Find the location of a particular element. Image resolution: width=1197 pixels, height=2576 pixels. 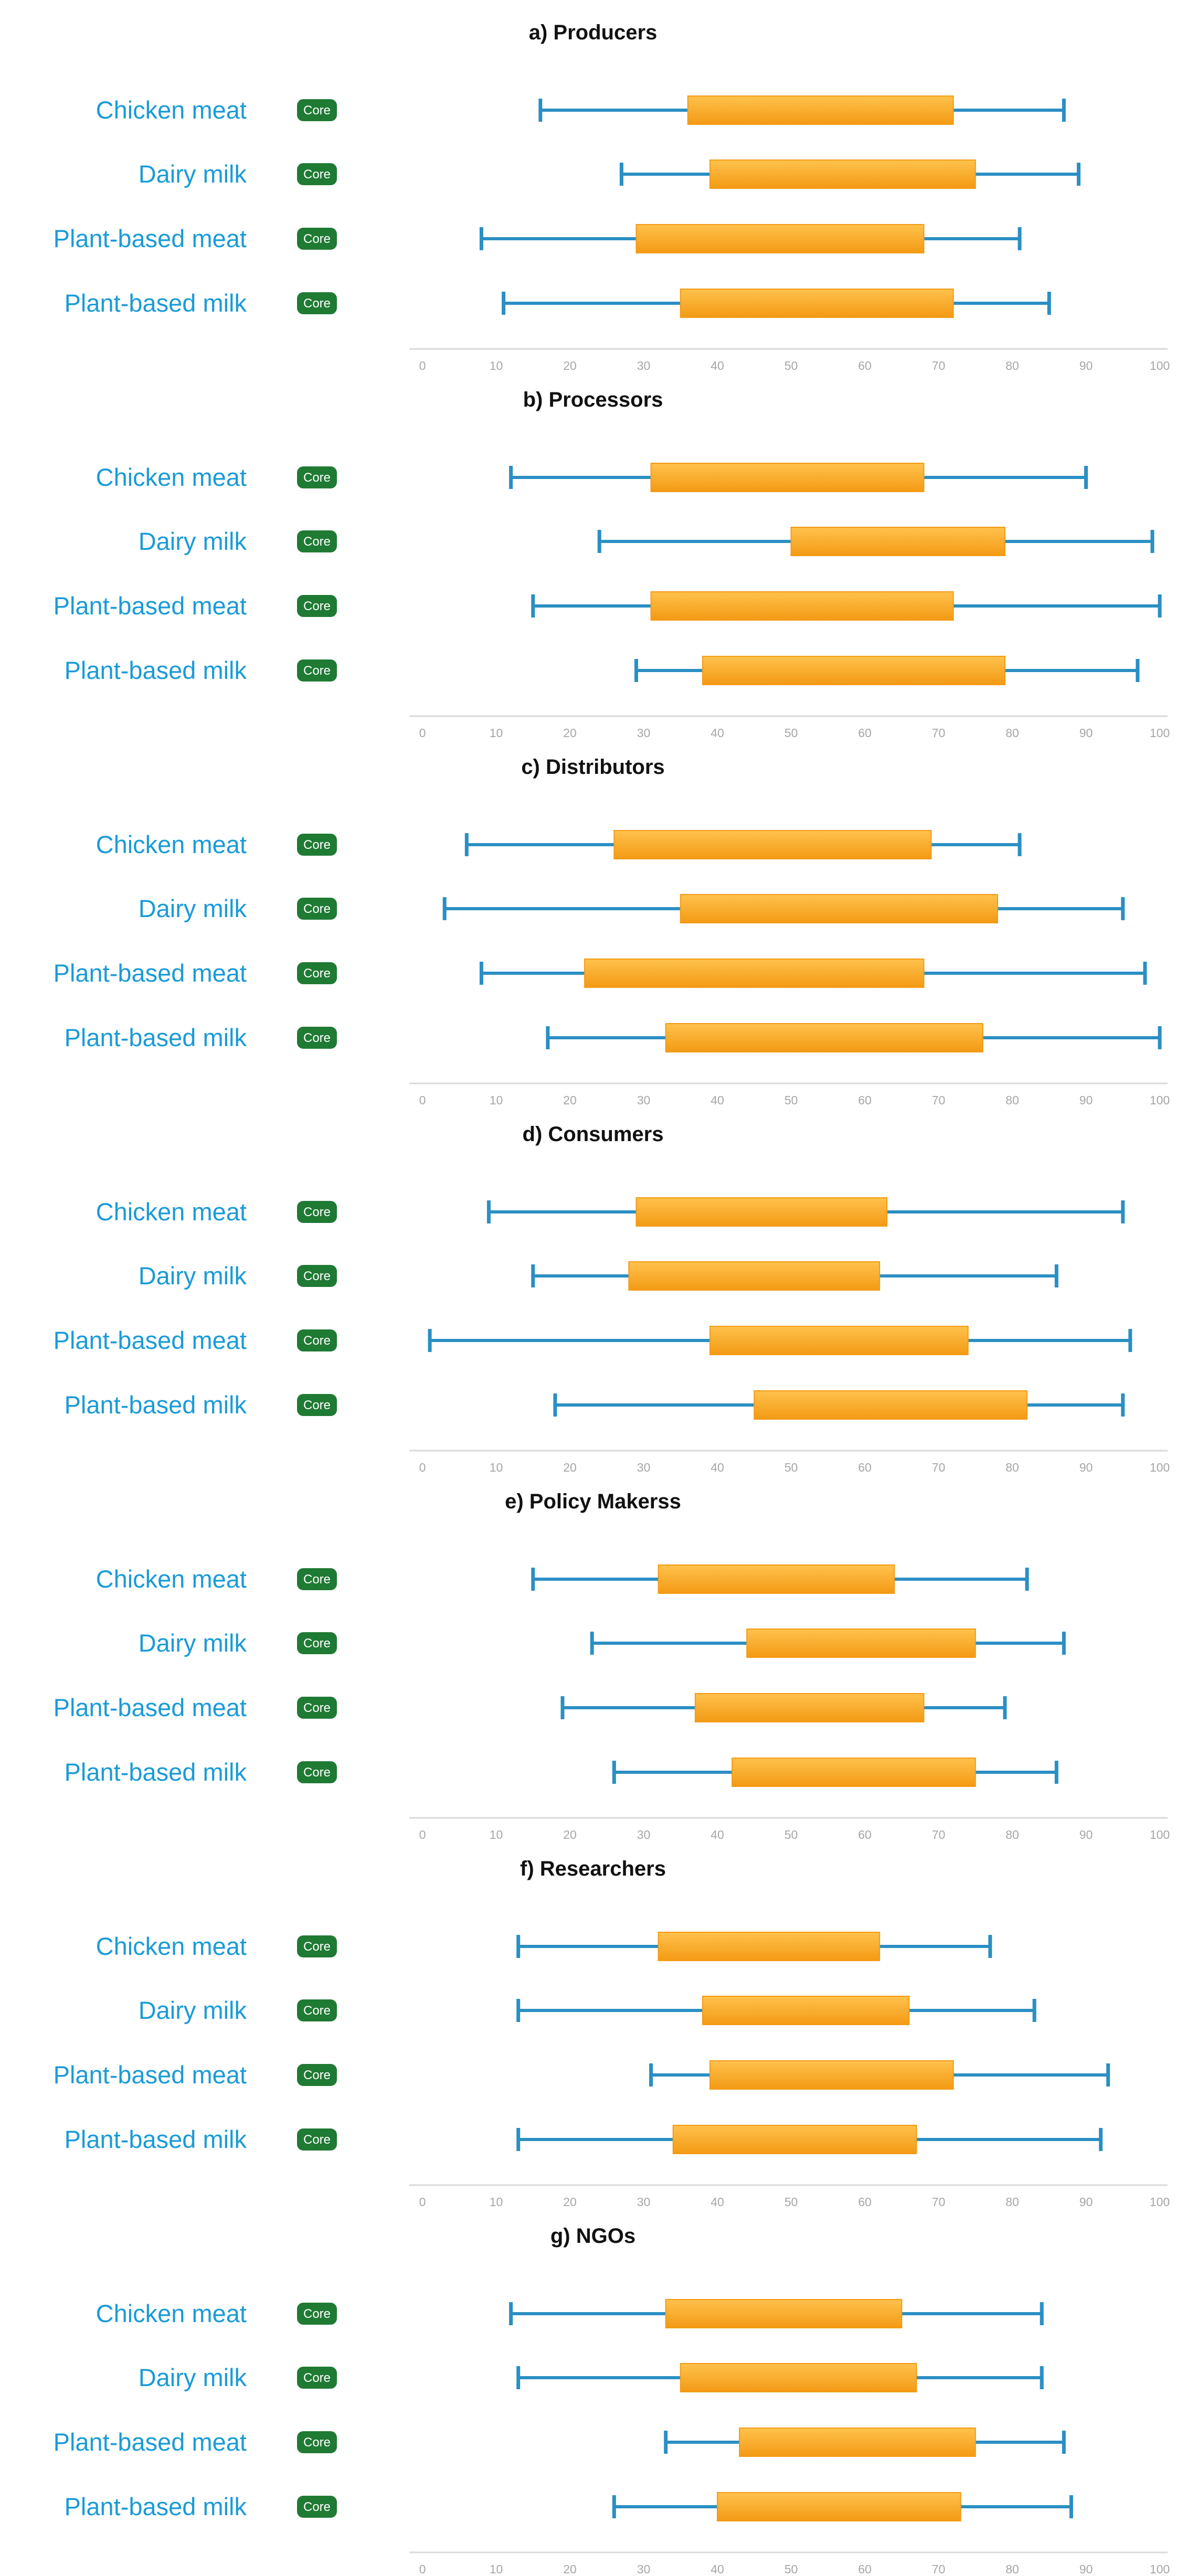

panel-title: d) Consumers is located at coordinates (593, 1134).